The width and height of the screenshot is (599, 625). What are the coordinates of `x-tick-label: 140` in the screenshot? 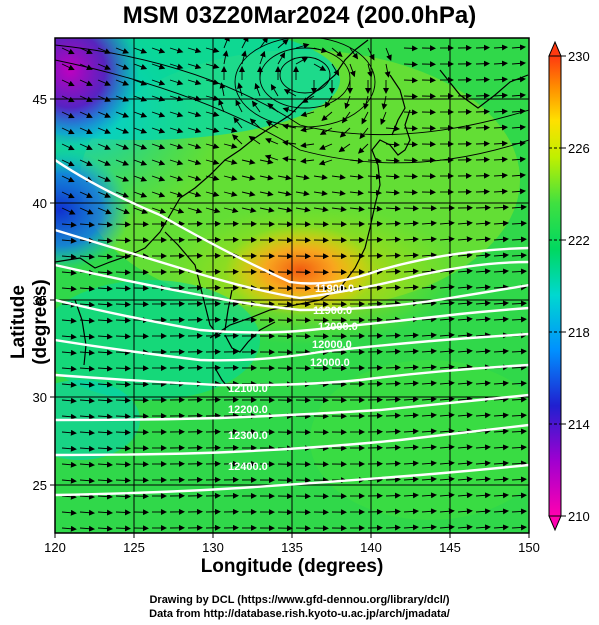 It's located at (371, 547).